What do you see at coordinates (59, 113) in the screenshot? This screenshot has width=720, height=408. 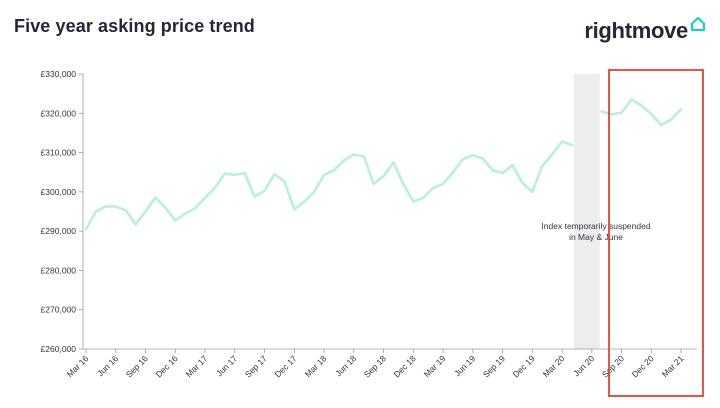 I see `y-tick-label: £320,000` at bounding box center [59, 113].